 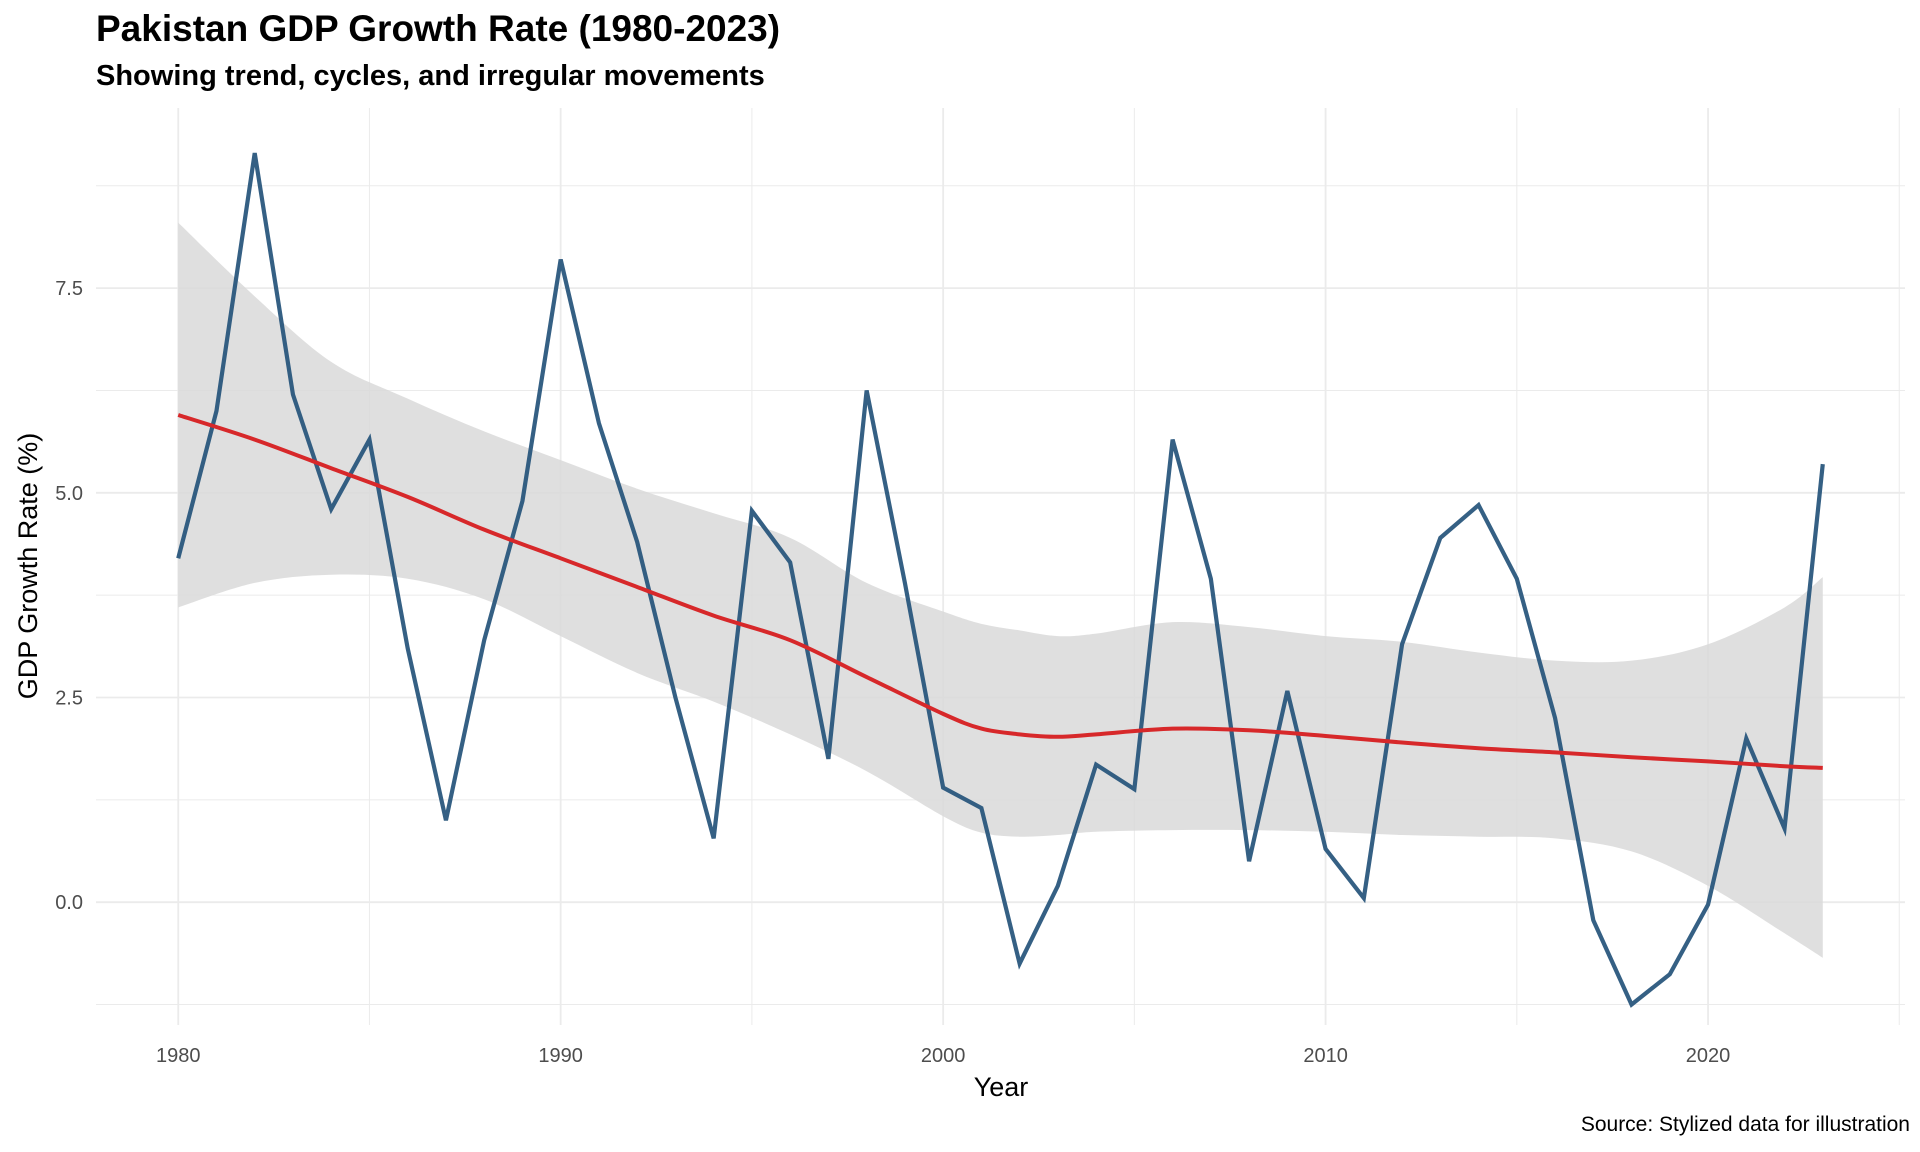 I want to click on x-tick-label: 2000, so click(x=943, y=1056).